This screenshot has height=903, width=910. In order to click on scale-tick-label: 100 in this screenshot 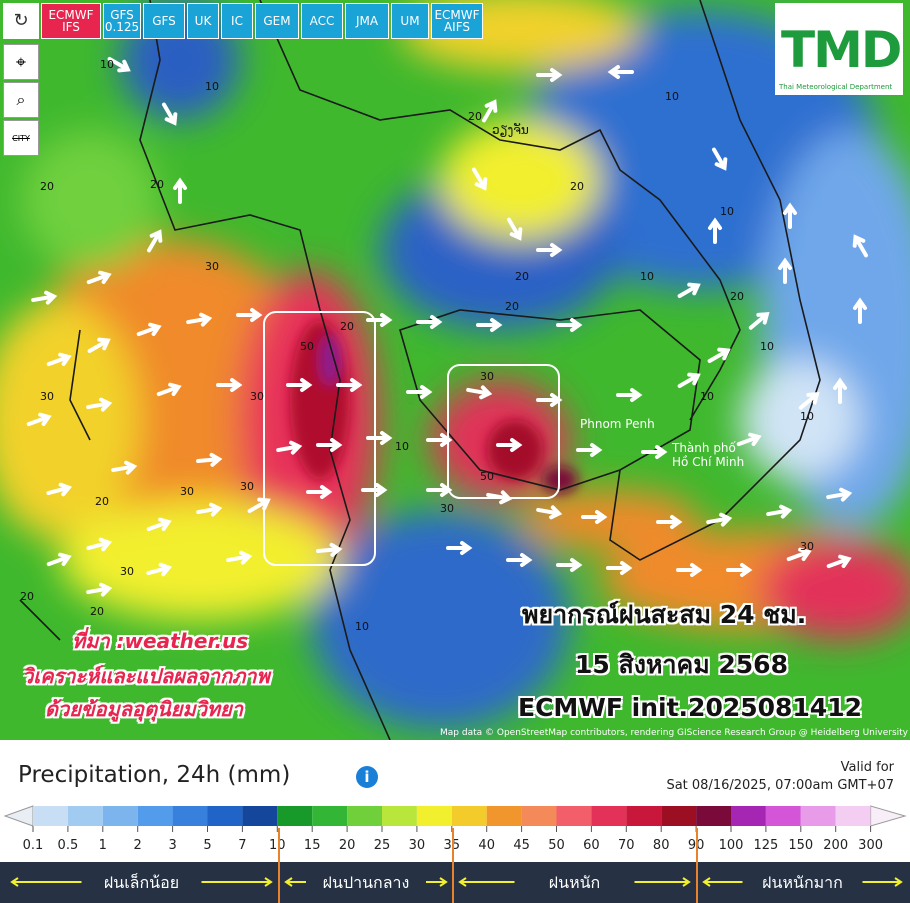, I will do `click(731, 845)`.